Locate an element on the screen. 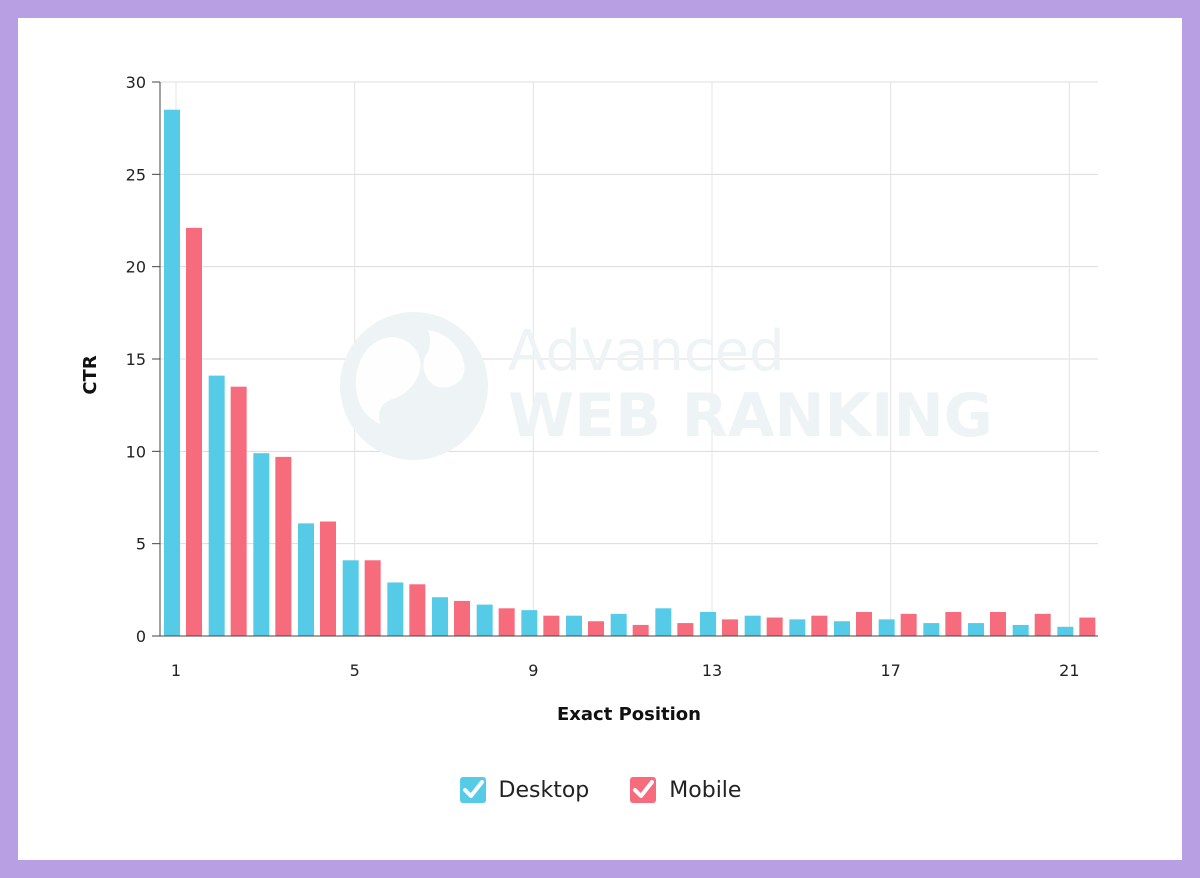 This screenshot has height=878, width=1200. mobile-checkbox-icon is located at coordinates (643, 790).